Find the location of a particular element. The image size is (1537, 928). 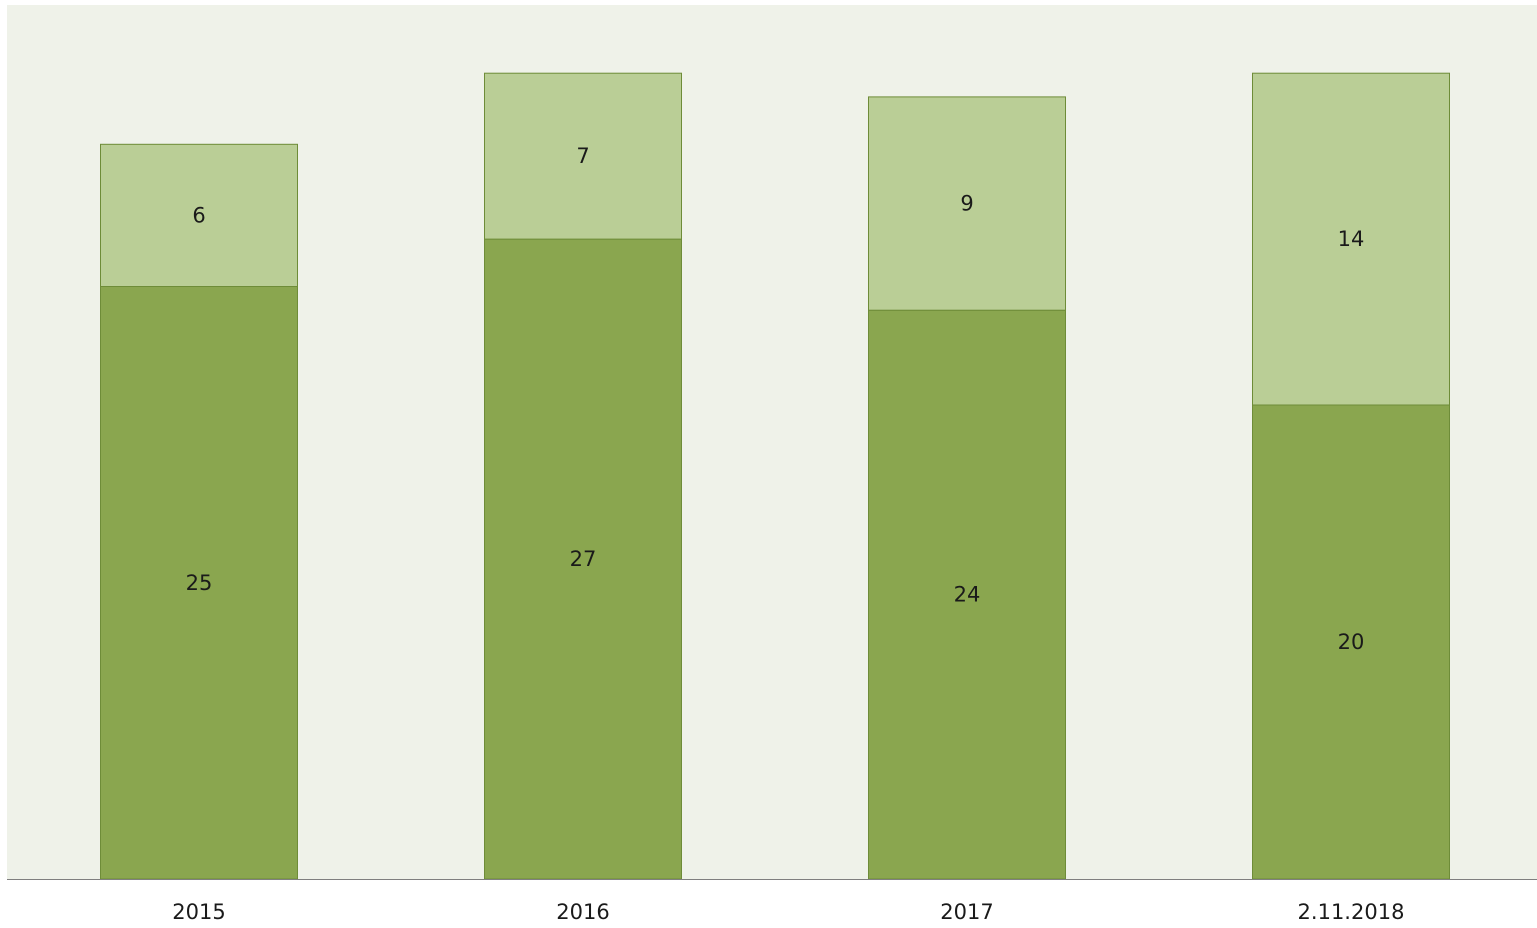

data-label-series2-2: 9 is located at coordinates (966, 204).